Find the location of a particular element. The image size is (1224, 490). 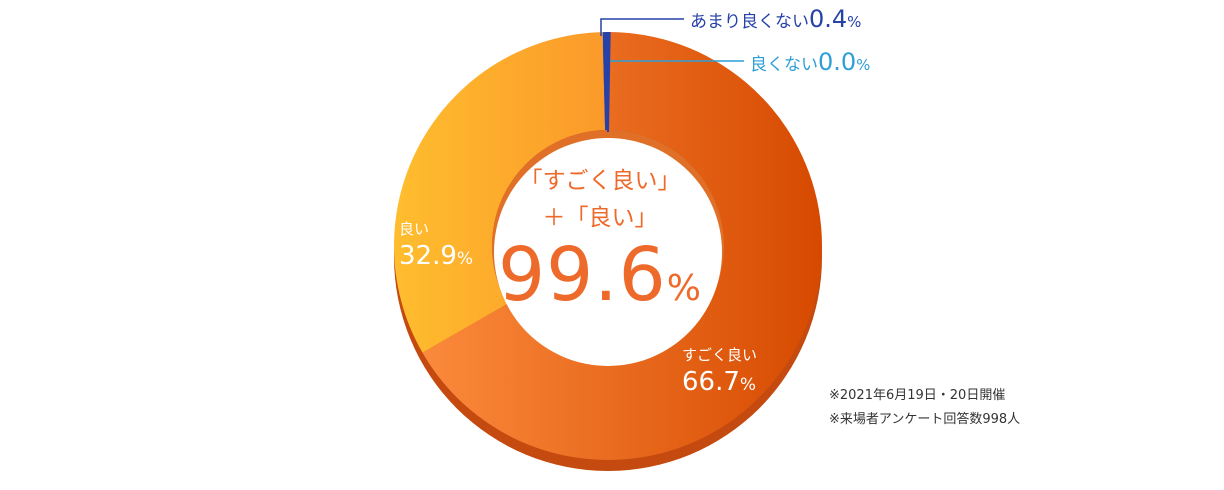

donut-hole is located at coordinates (608, 252).